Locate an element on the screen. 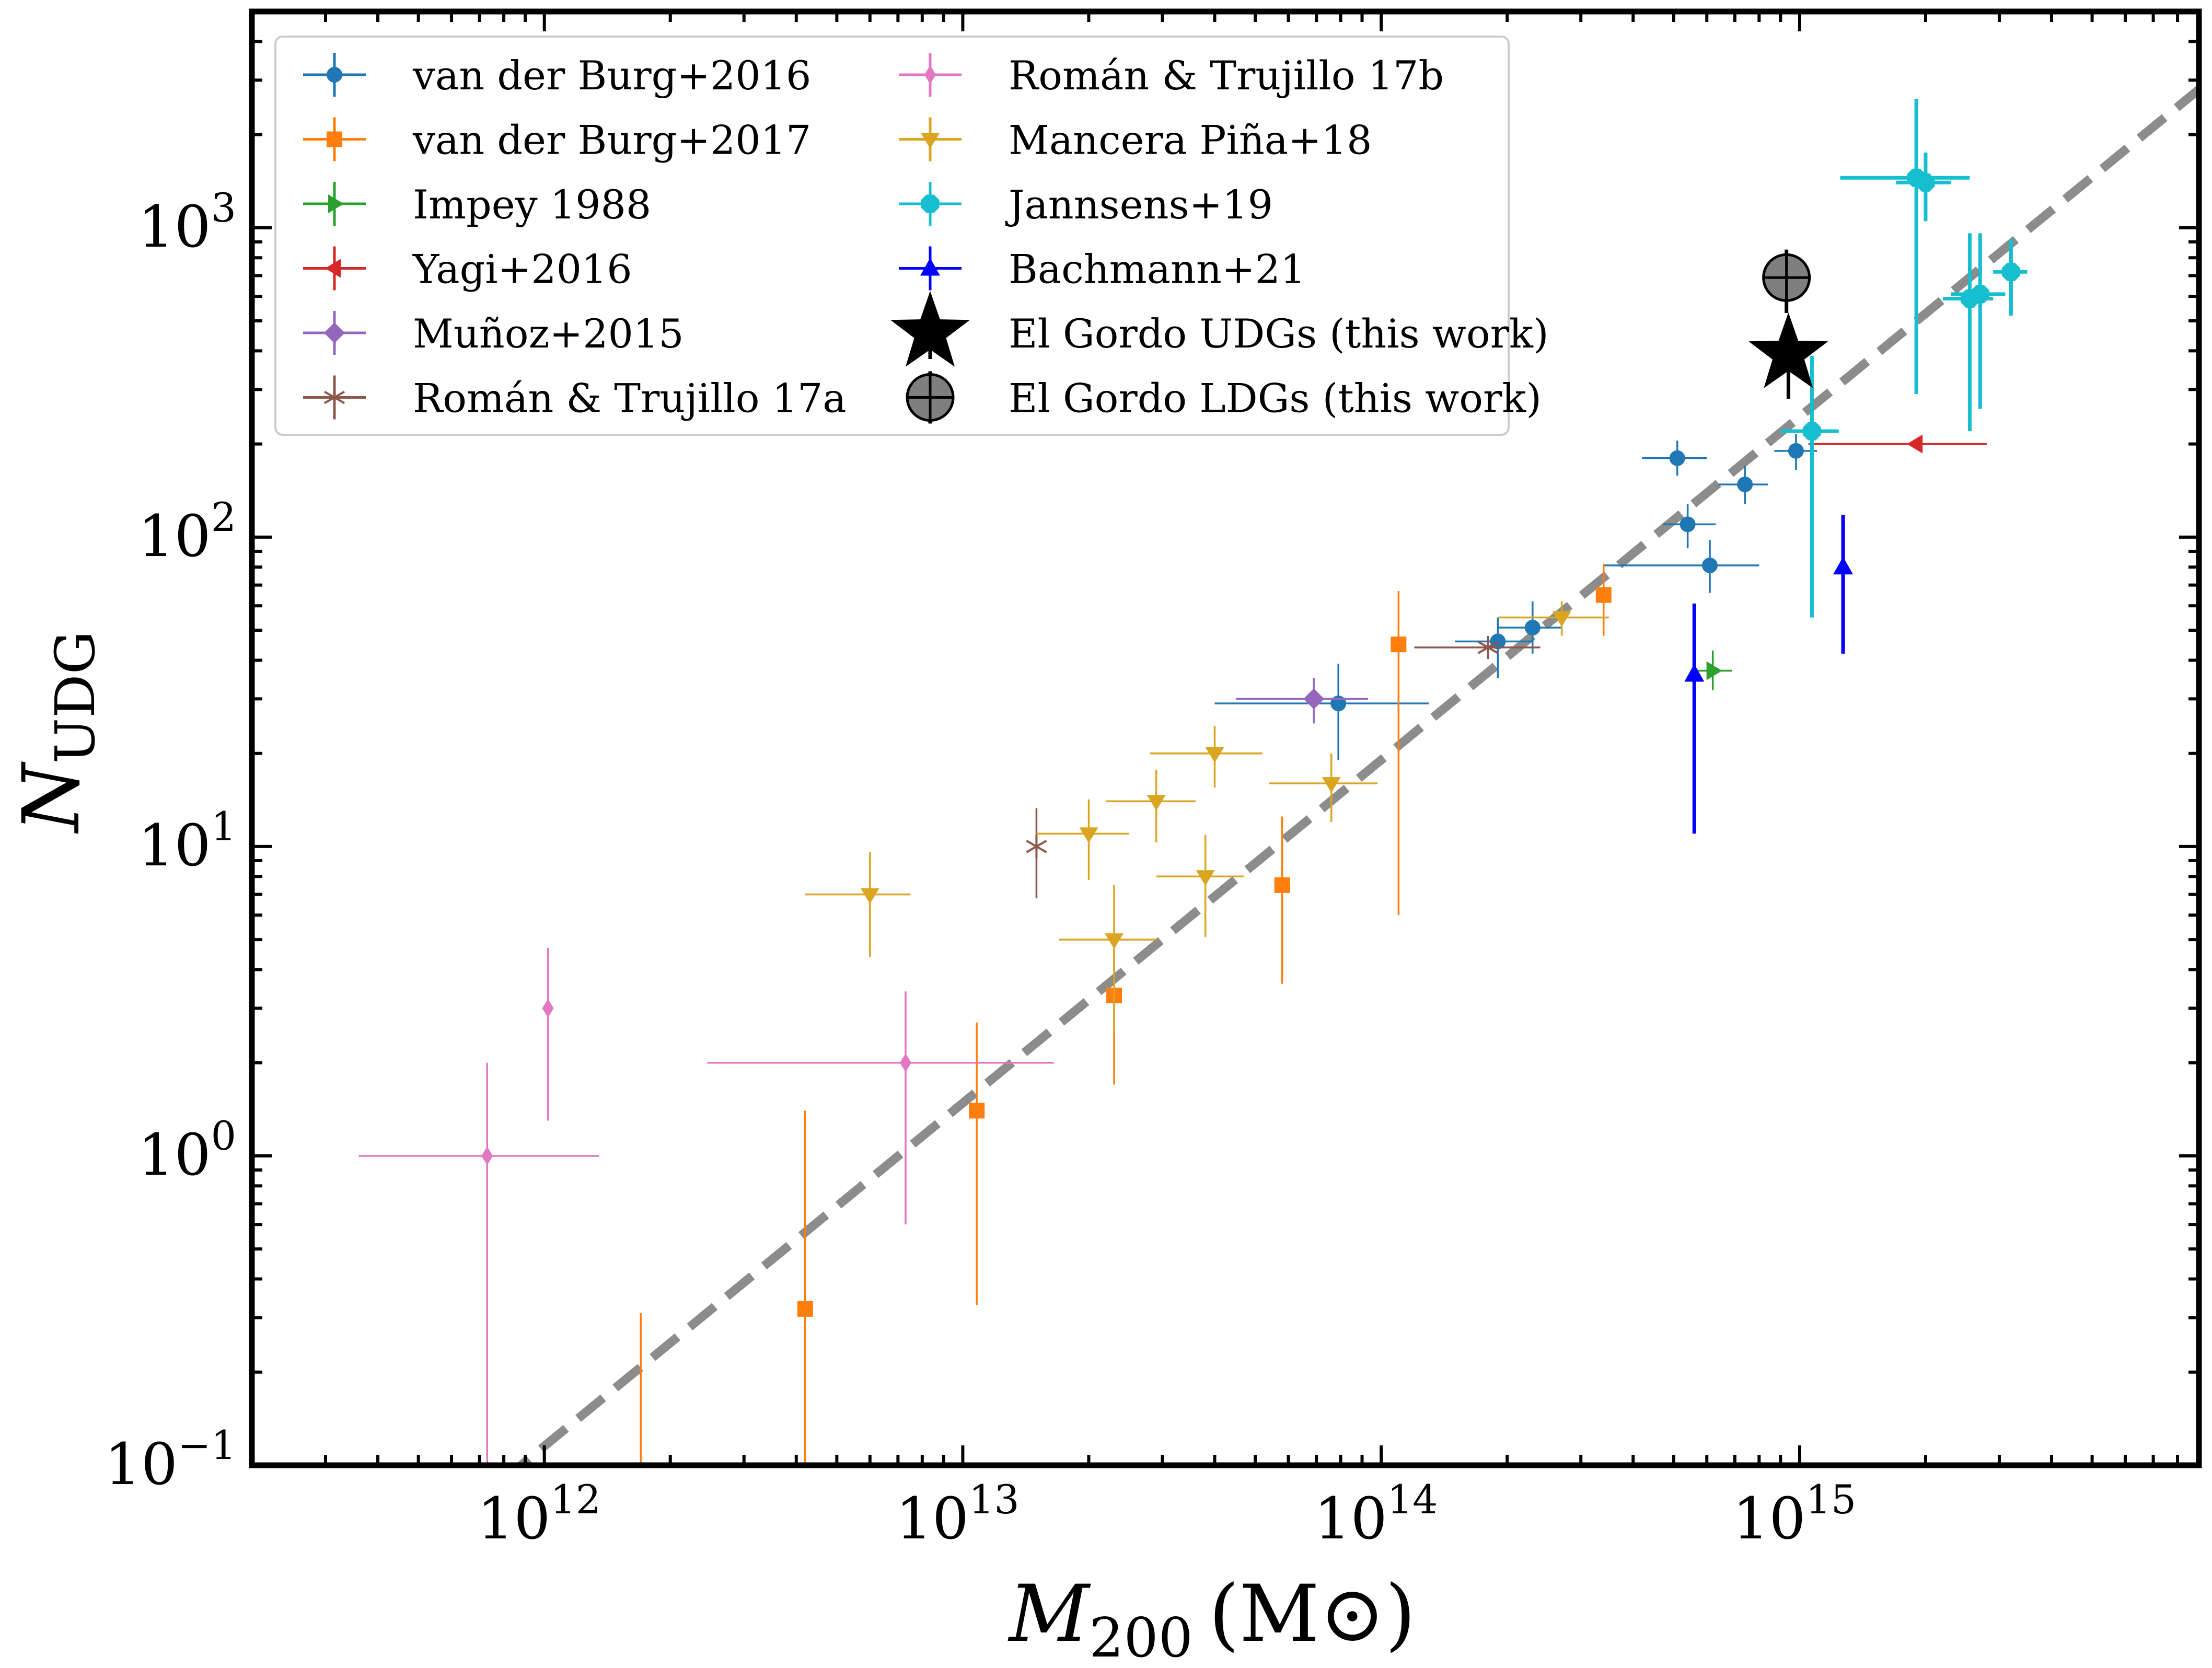  legend-label: Román & Trujillo 17a is located at coordinates (630, 399).